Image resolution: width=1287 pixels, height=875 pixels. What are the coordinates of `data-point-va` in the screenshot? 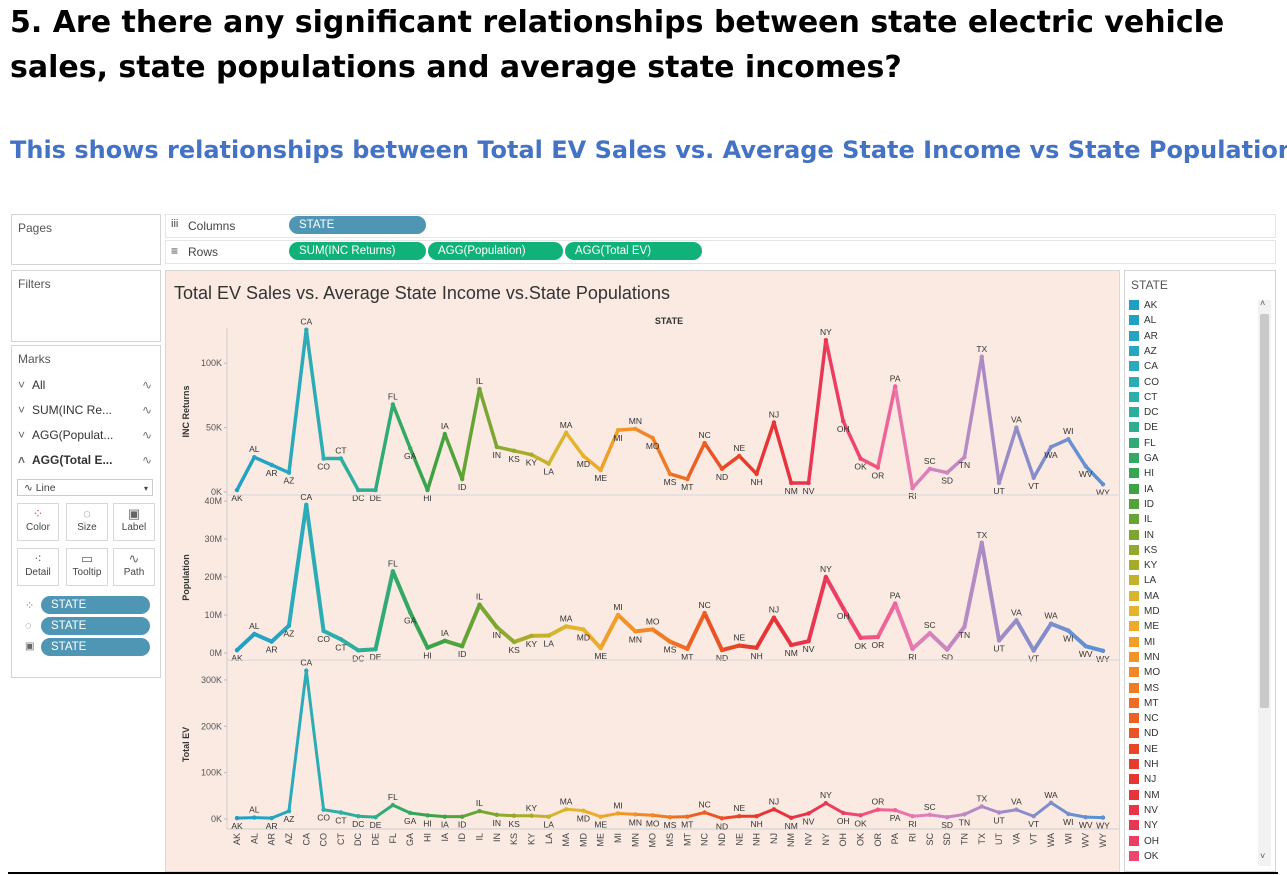 It's located at (1016, 620).